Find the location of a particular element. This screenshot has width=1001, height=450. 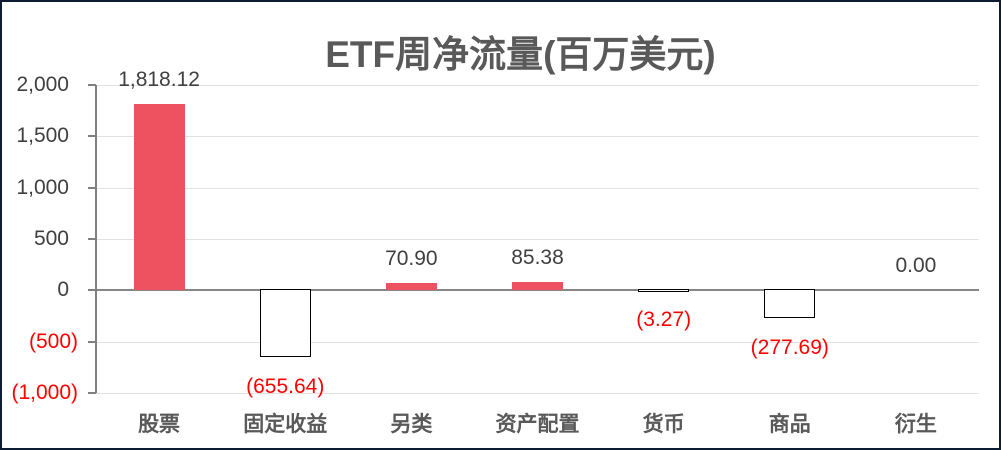

value-label-fixed-income: (655.64) is located at coordinates (285, 386).